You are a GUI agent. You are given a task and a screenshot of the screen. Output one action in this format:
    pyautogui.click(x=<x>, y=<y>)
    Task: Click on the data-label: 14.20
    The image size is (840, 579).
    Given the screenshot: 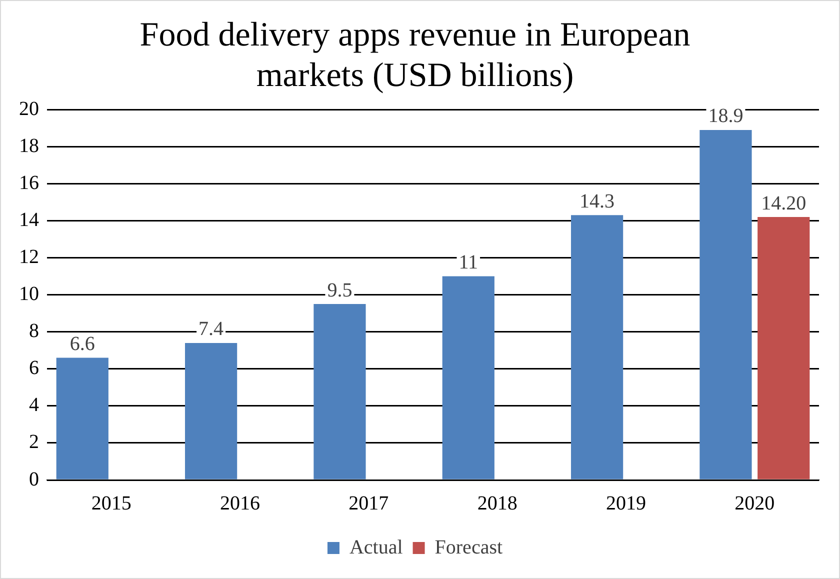 What is the action you would take?
    pyautogui.click(x=783, y=203)
    